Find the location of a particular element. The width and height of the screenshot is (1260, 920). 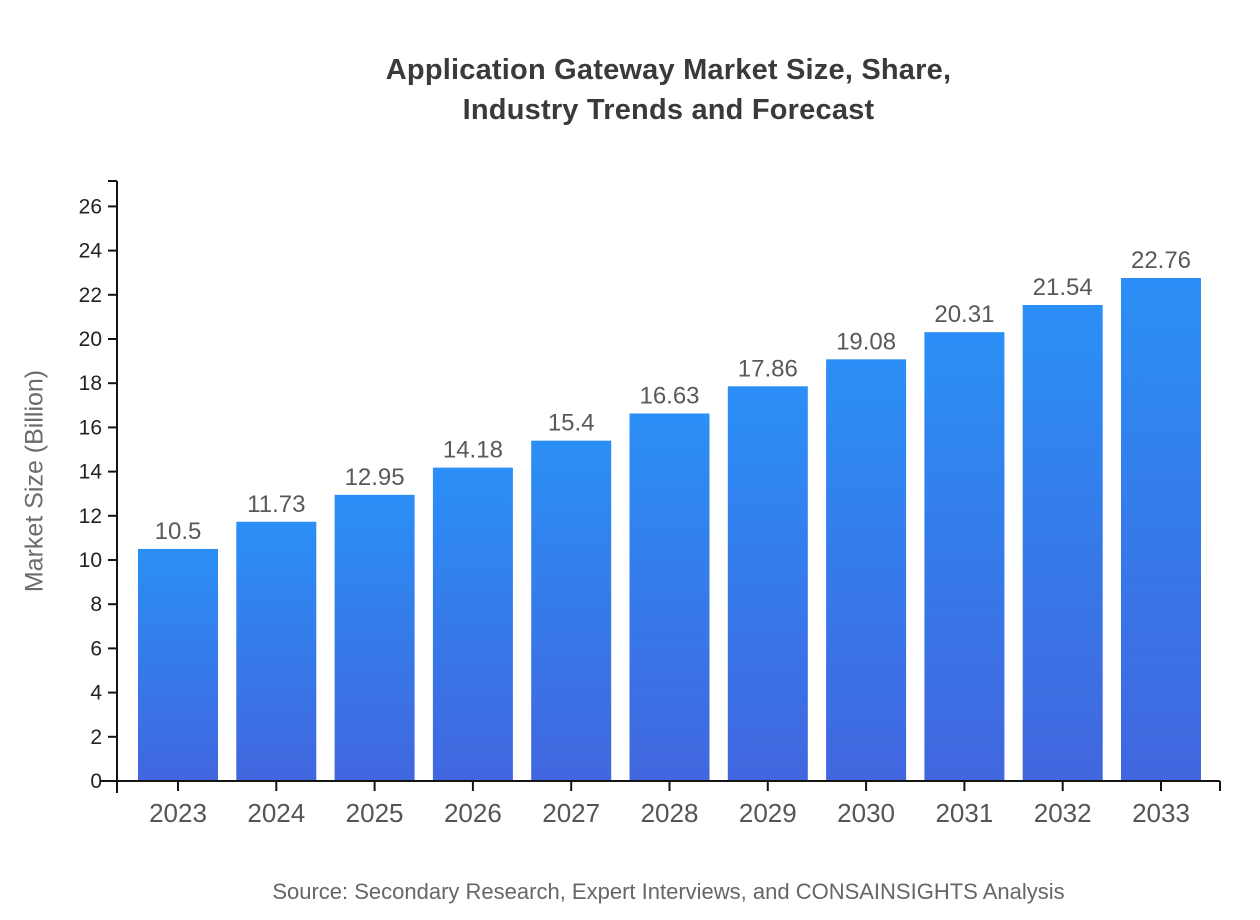

y-tick-label: 24 is located at coordinates (91, 251).